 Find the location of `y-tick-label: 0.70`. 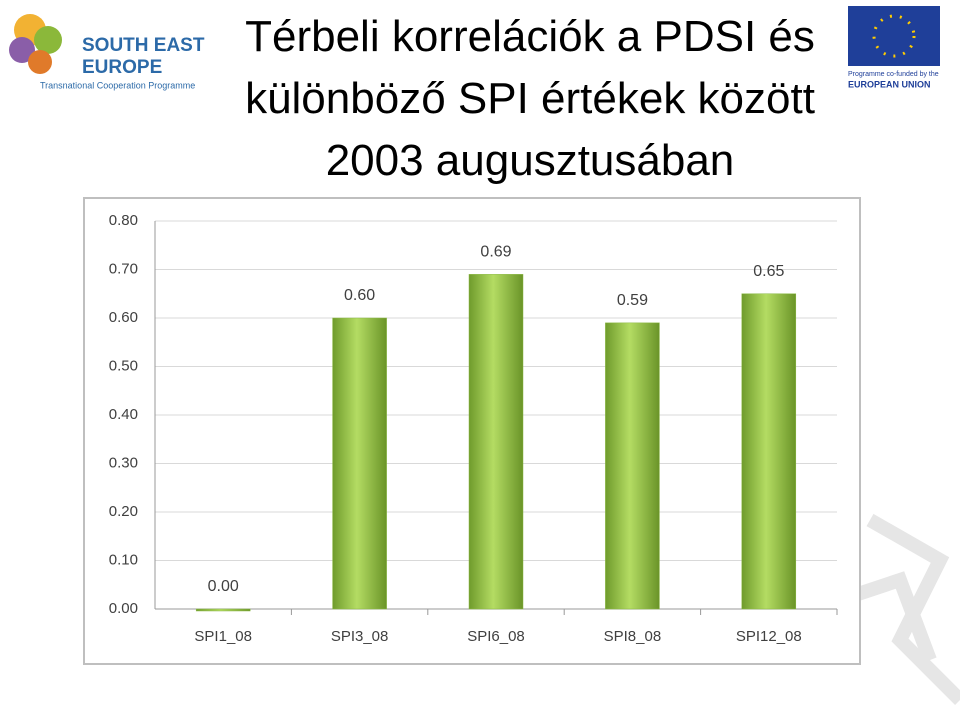

y-tick-label: 0.70 is located at coordinates (123, 268).